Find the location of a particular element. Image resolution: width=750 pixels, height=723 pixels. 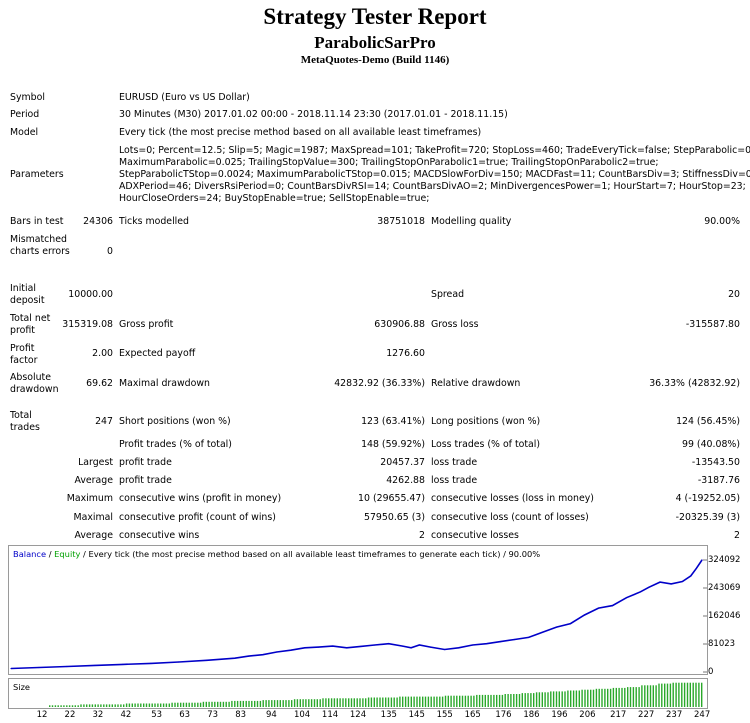

average-consecutive-label: Average is located at coordinates (94, 535).